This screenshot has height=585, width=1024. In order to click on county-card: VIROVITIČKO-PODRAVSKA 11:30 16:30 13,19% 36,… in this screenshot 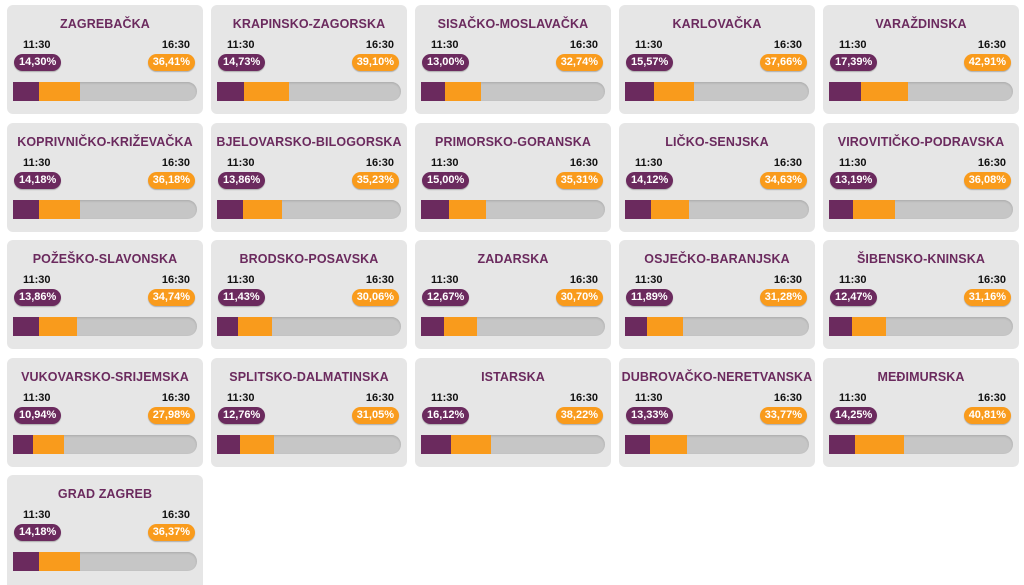, I will do `click(921, 177)`.